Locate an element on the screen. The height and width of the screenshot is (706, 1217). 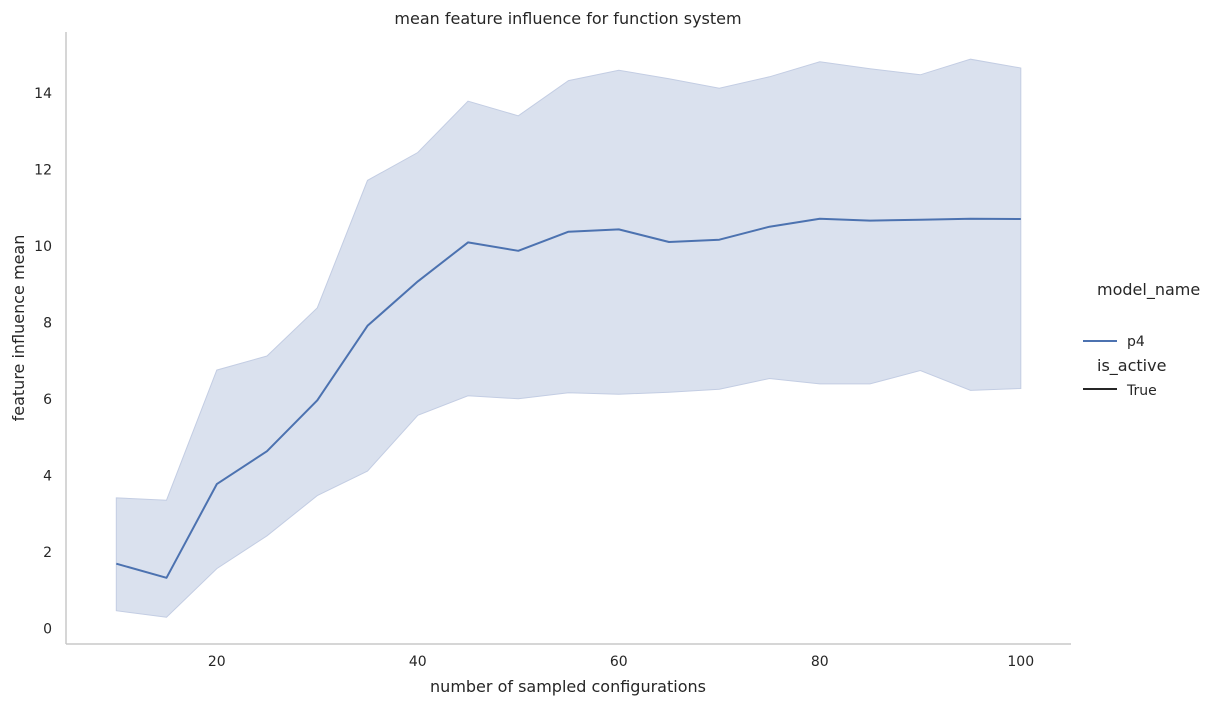
x-axis-label: number of sampled configurations is located at coordinates (568, 686).